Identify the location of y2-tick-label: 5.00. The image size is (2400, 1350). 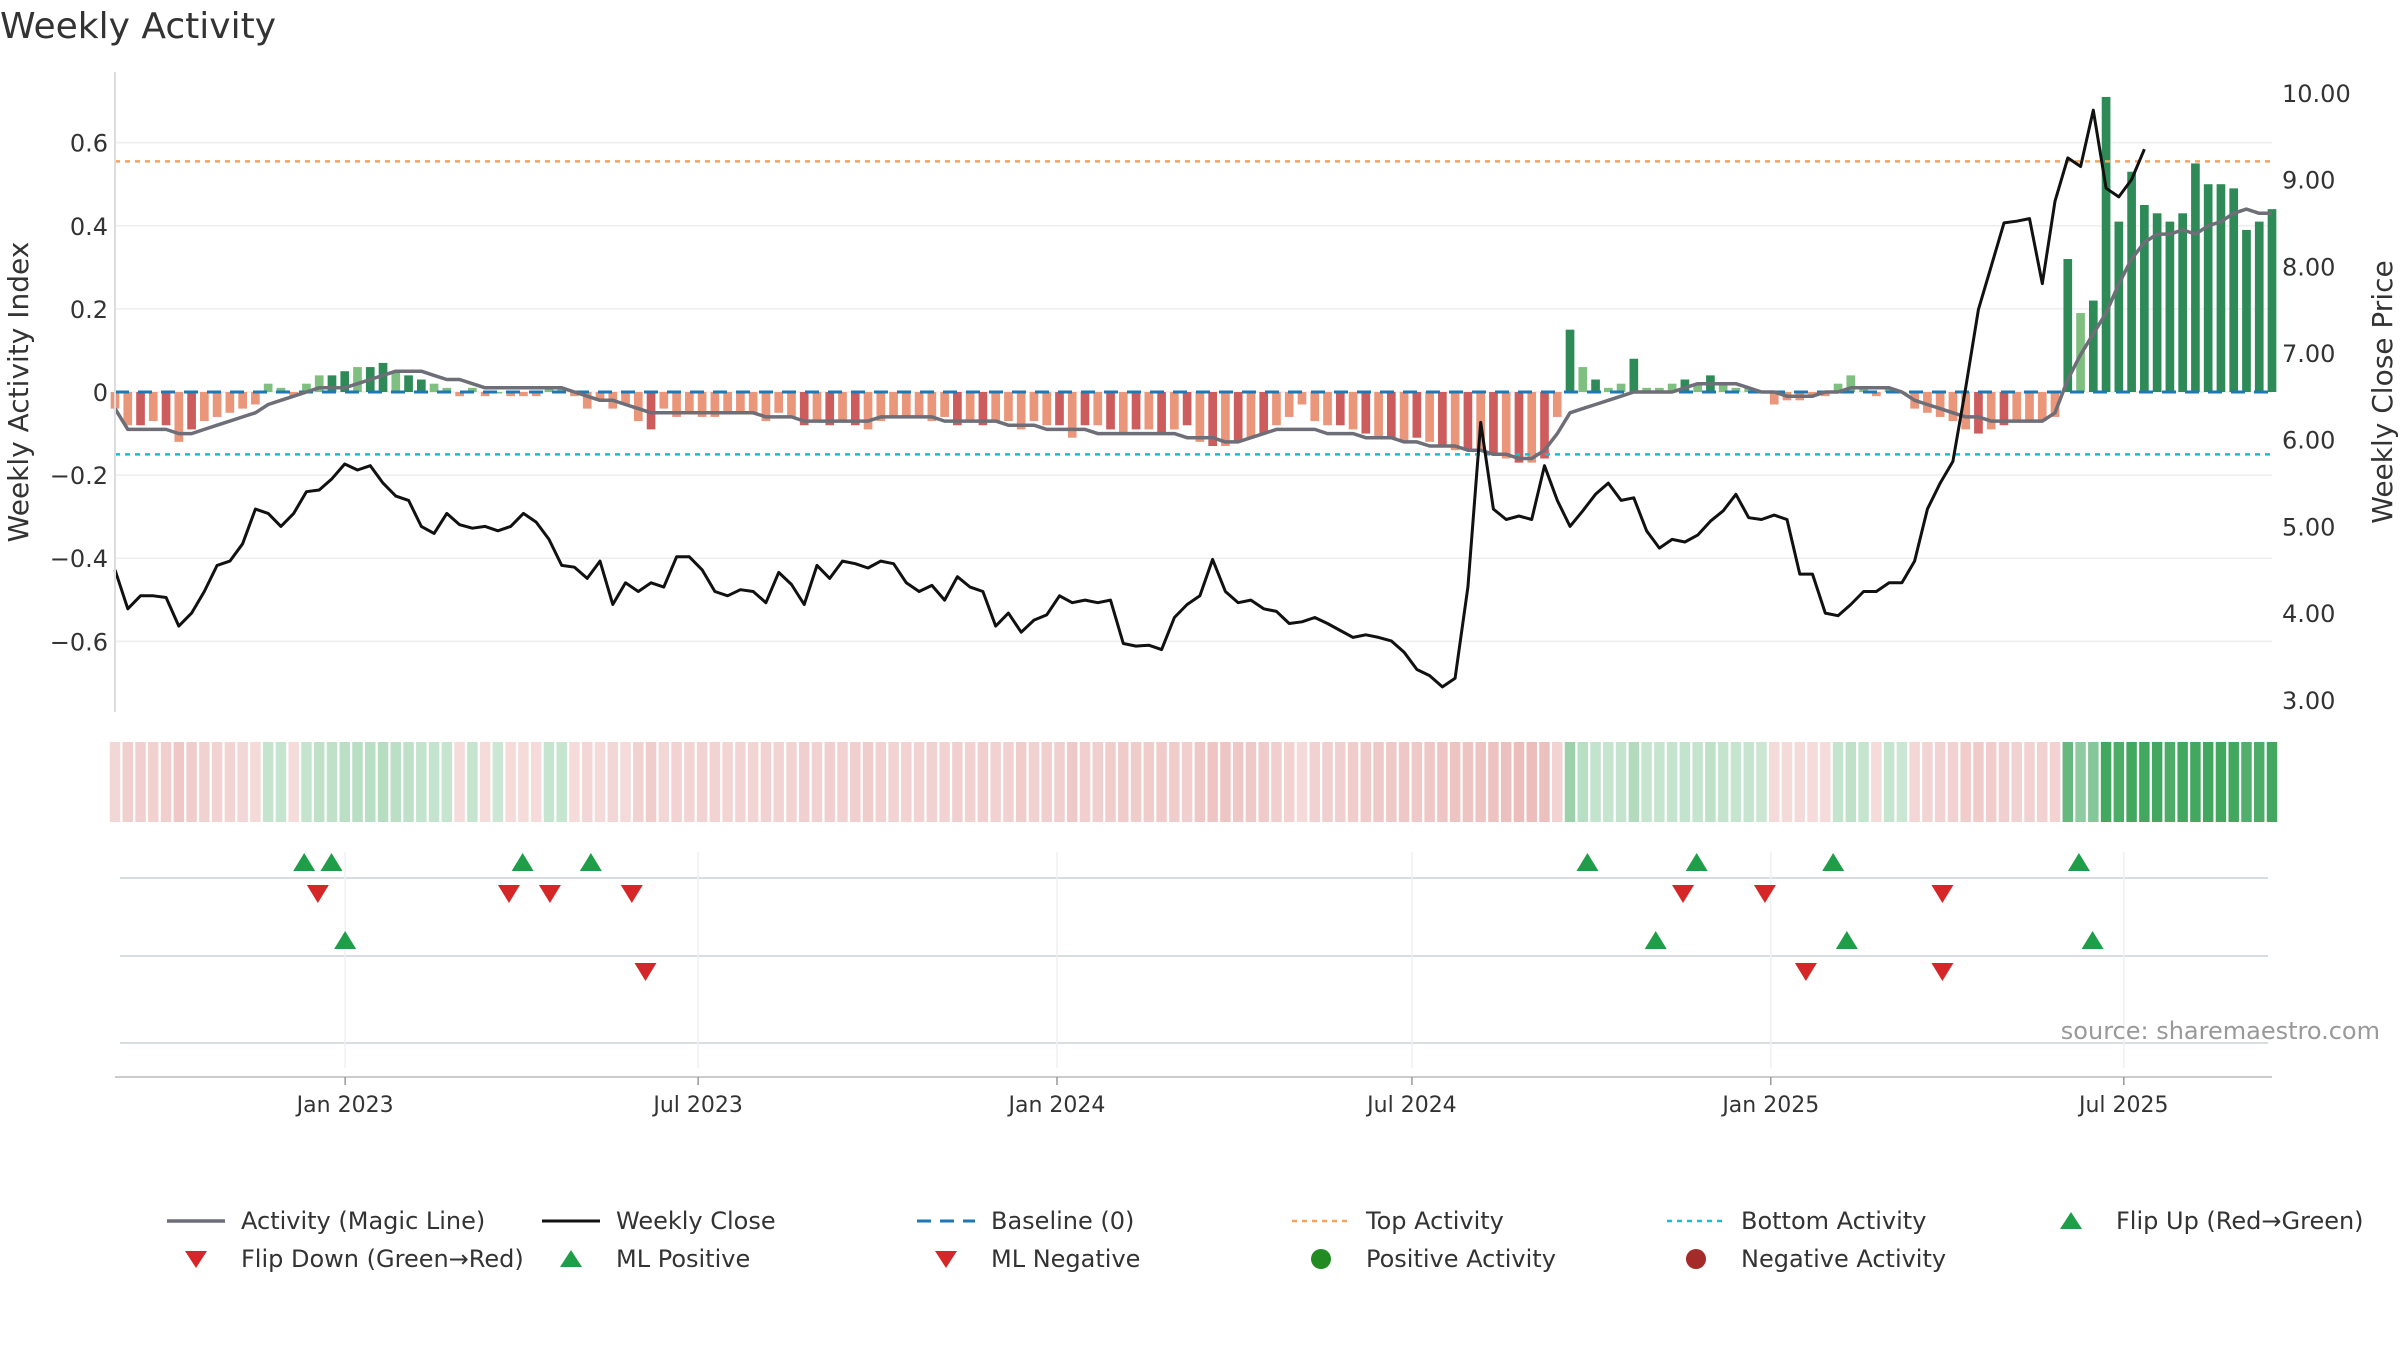
(2308, 527).